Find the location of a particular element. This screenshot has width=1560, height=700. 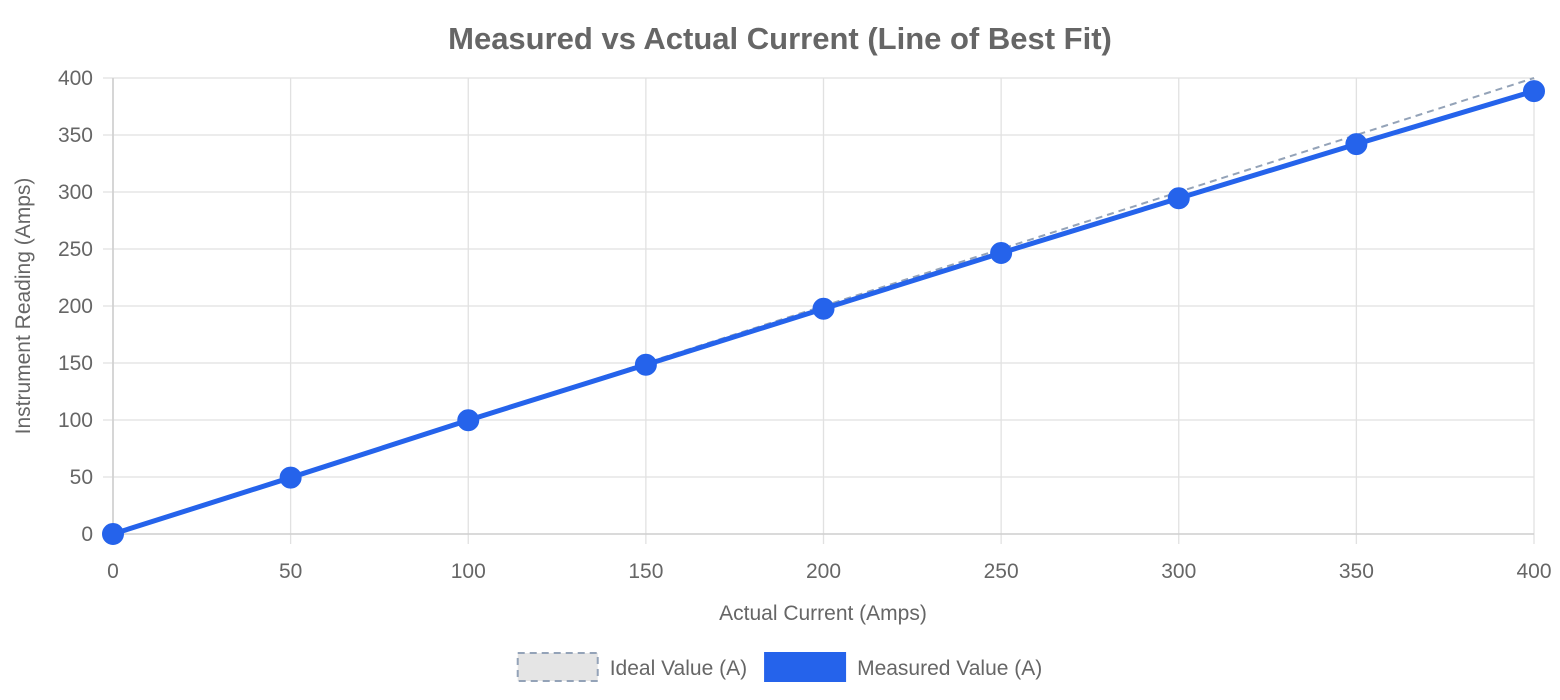

legend-label: Measured Value (A) is located at coordinates (949, 668).